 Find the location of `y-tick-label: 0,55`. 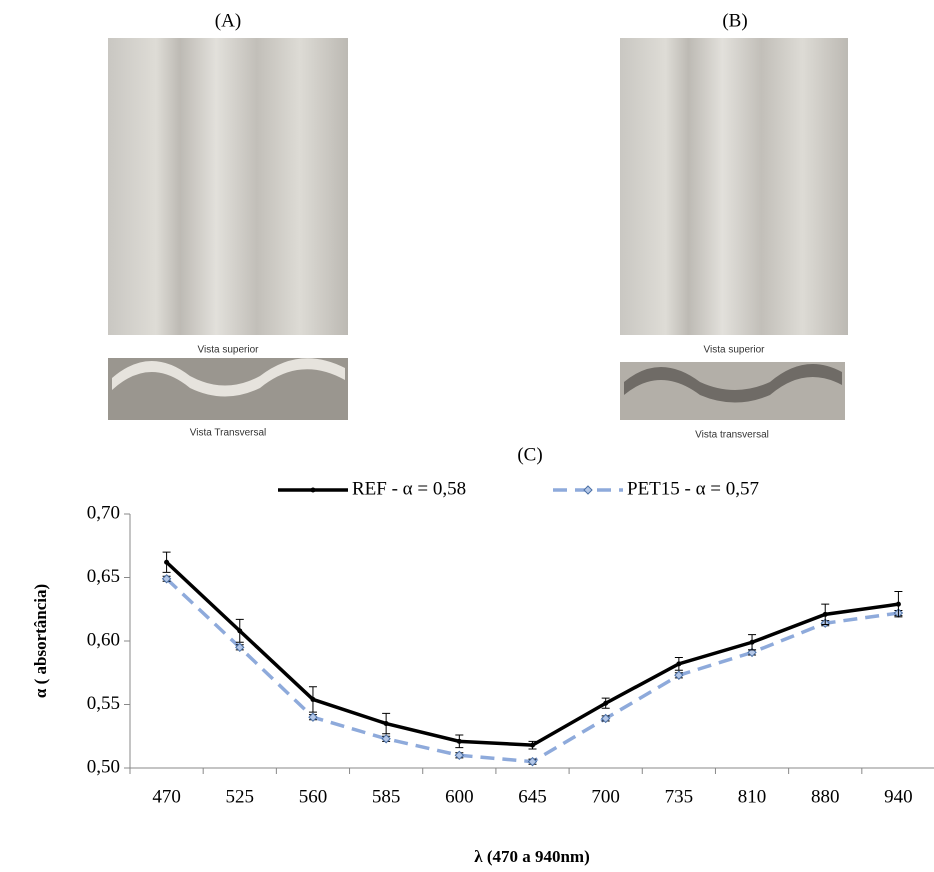

y-tick-label: 0,55 is located at coordinates (103, 703).